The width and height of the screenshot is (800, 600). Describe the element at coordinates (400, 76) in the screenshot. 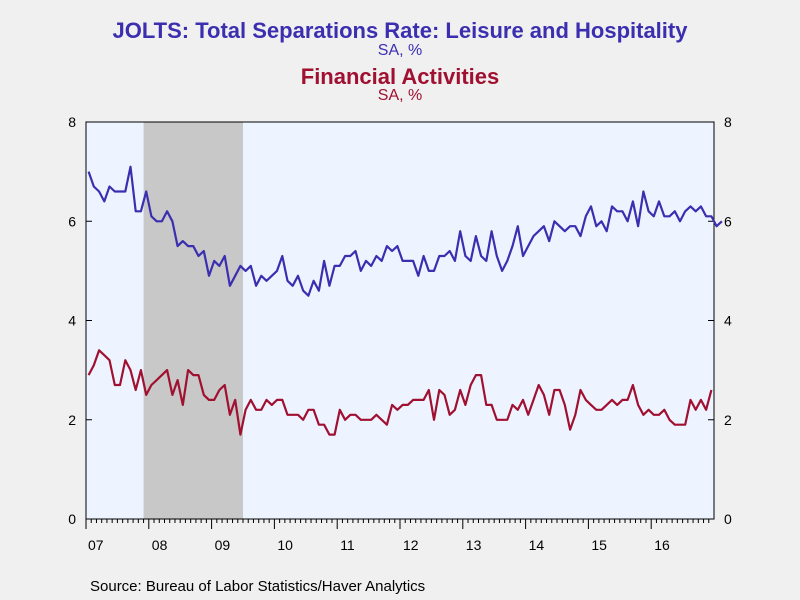

I see `chart-title-series2: Financial Activities` at that location.